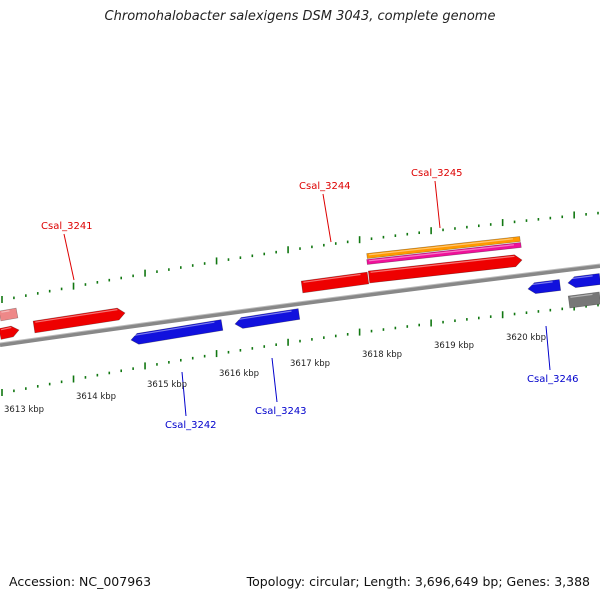 This screenshot has height=600, width=600. I want to click on gene-pale-left, so click(9, 314).